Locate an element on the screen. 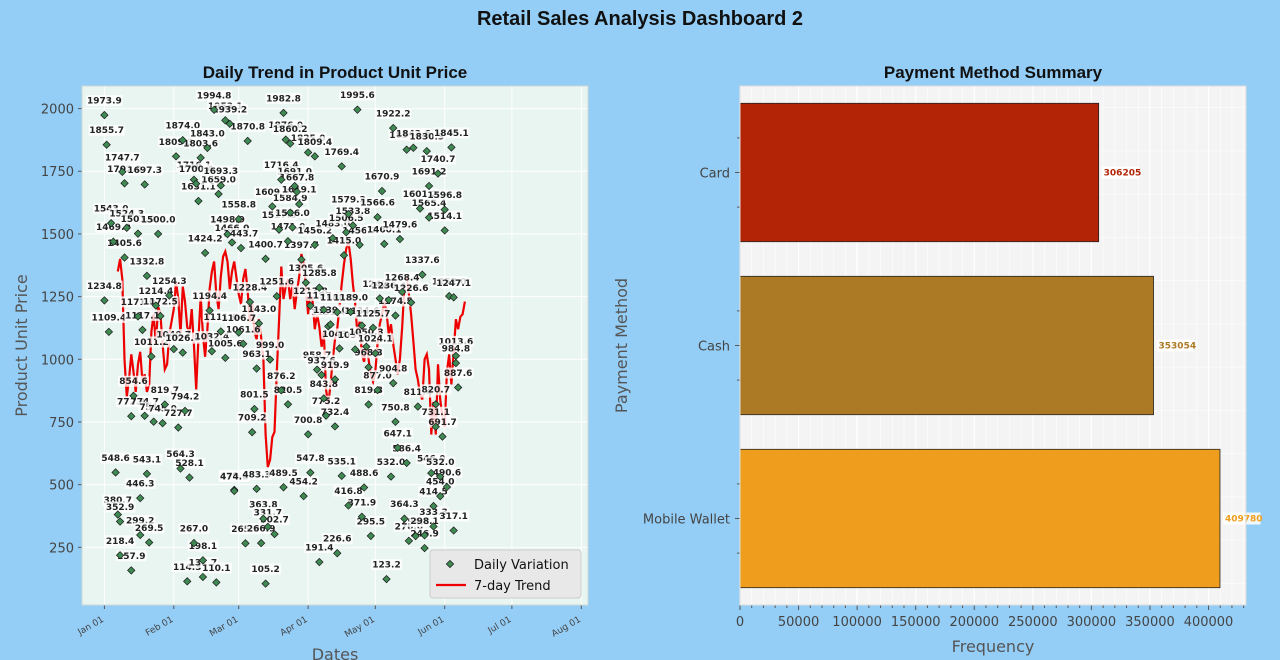 The image size is (1280, 660). data-label: 454.2 is located at coordinates (303, 483).